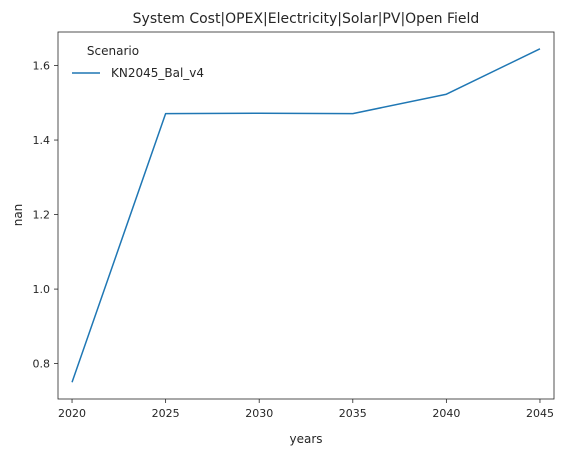 Image resolution: width=565 pixels, height=456 pixels. Describe the element at coordinates (42, 140) in the screenshot. I see `y-tick-label: 1.4` at that location.